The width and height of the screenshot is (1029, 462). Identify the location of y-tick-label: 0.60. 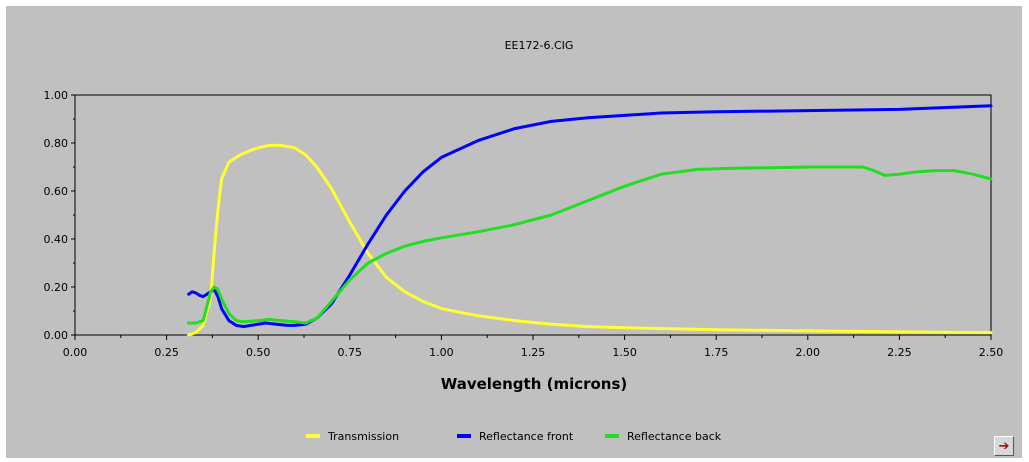
(56, 191).